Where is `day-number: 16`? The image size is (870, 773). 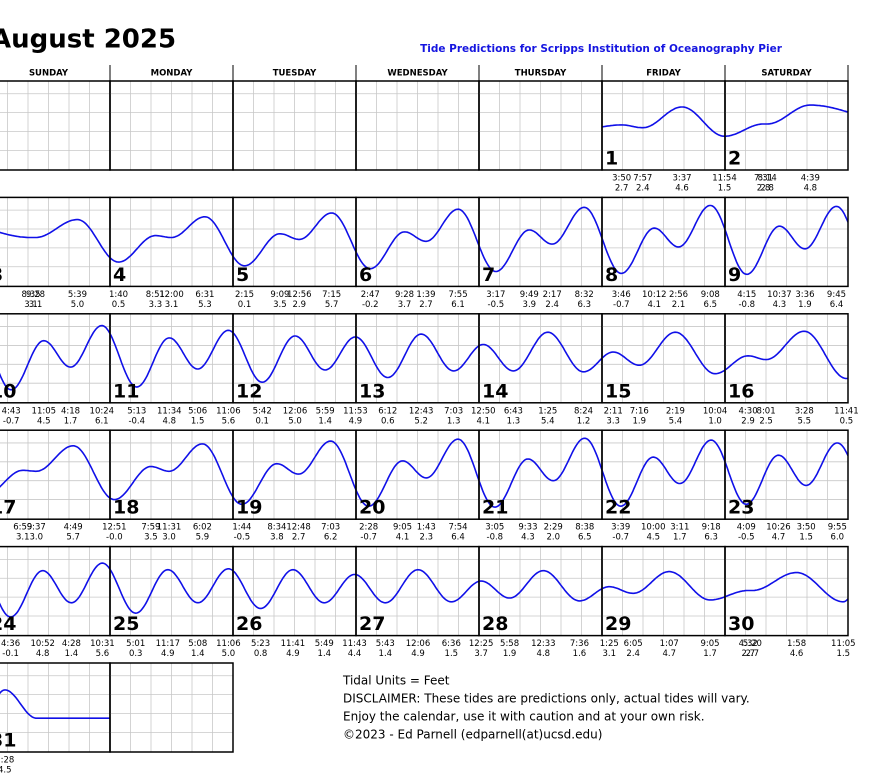 day-number: 16 is located at coordinates (741, 391).